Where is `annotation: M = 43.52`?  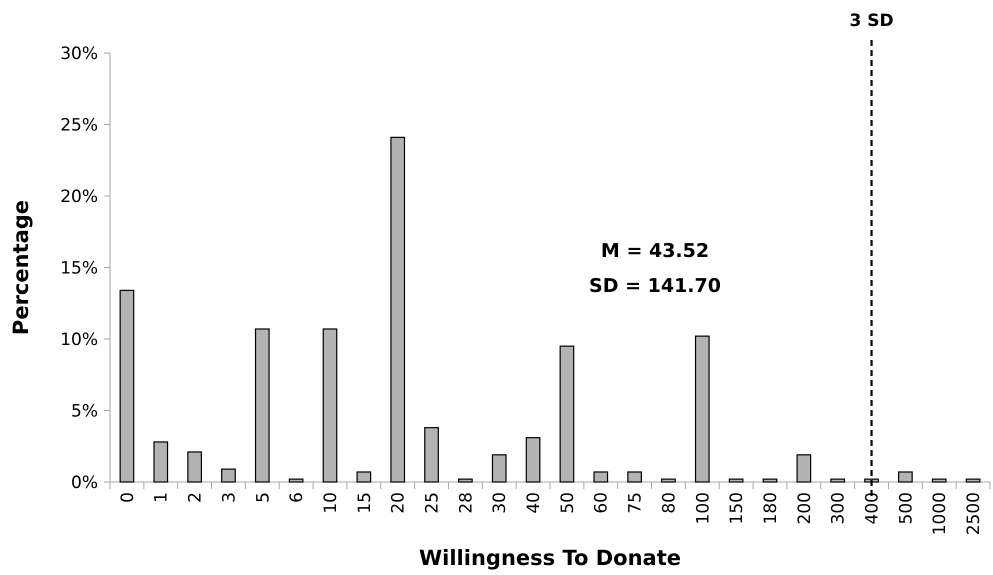
annotation: M = 43.52 is located at coordinates (655, 251).